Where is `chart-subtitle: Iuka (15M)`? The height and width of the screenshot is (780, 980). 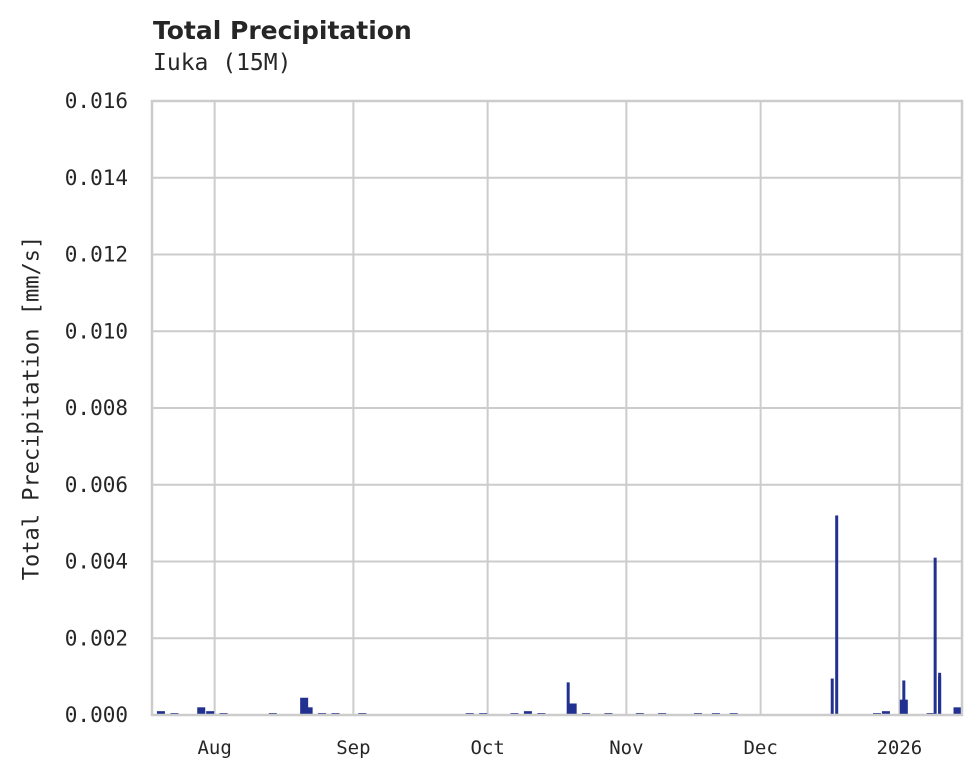 chart-subtitle: Iuka (15M) is located at coordinates (222, 63).